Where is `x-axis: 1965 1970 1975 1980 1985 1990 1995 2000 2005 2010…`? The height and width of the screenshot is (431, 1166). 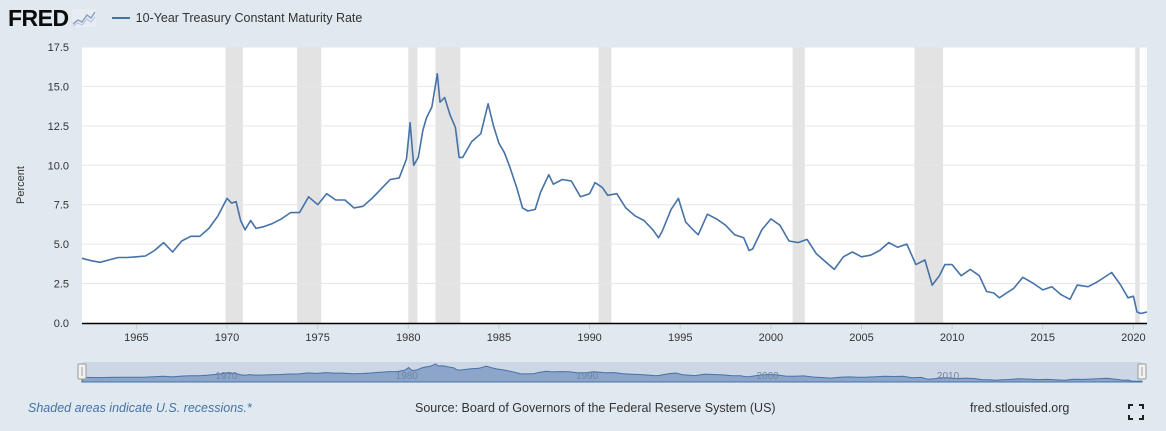 x-axis: 1965 1970 1975 1980 1985 1990 1995 2000 2005 2010… is located at coordinates (635, 333).